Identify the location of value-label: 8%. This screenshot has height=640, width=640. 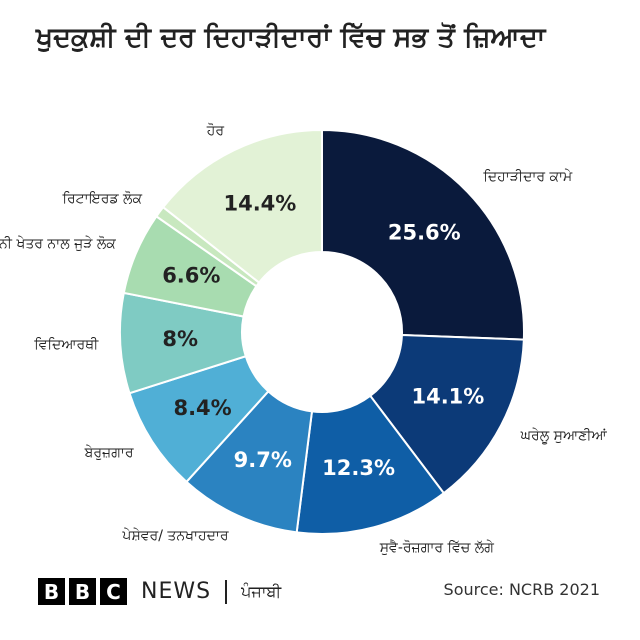
(180, 339).